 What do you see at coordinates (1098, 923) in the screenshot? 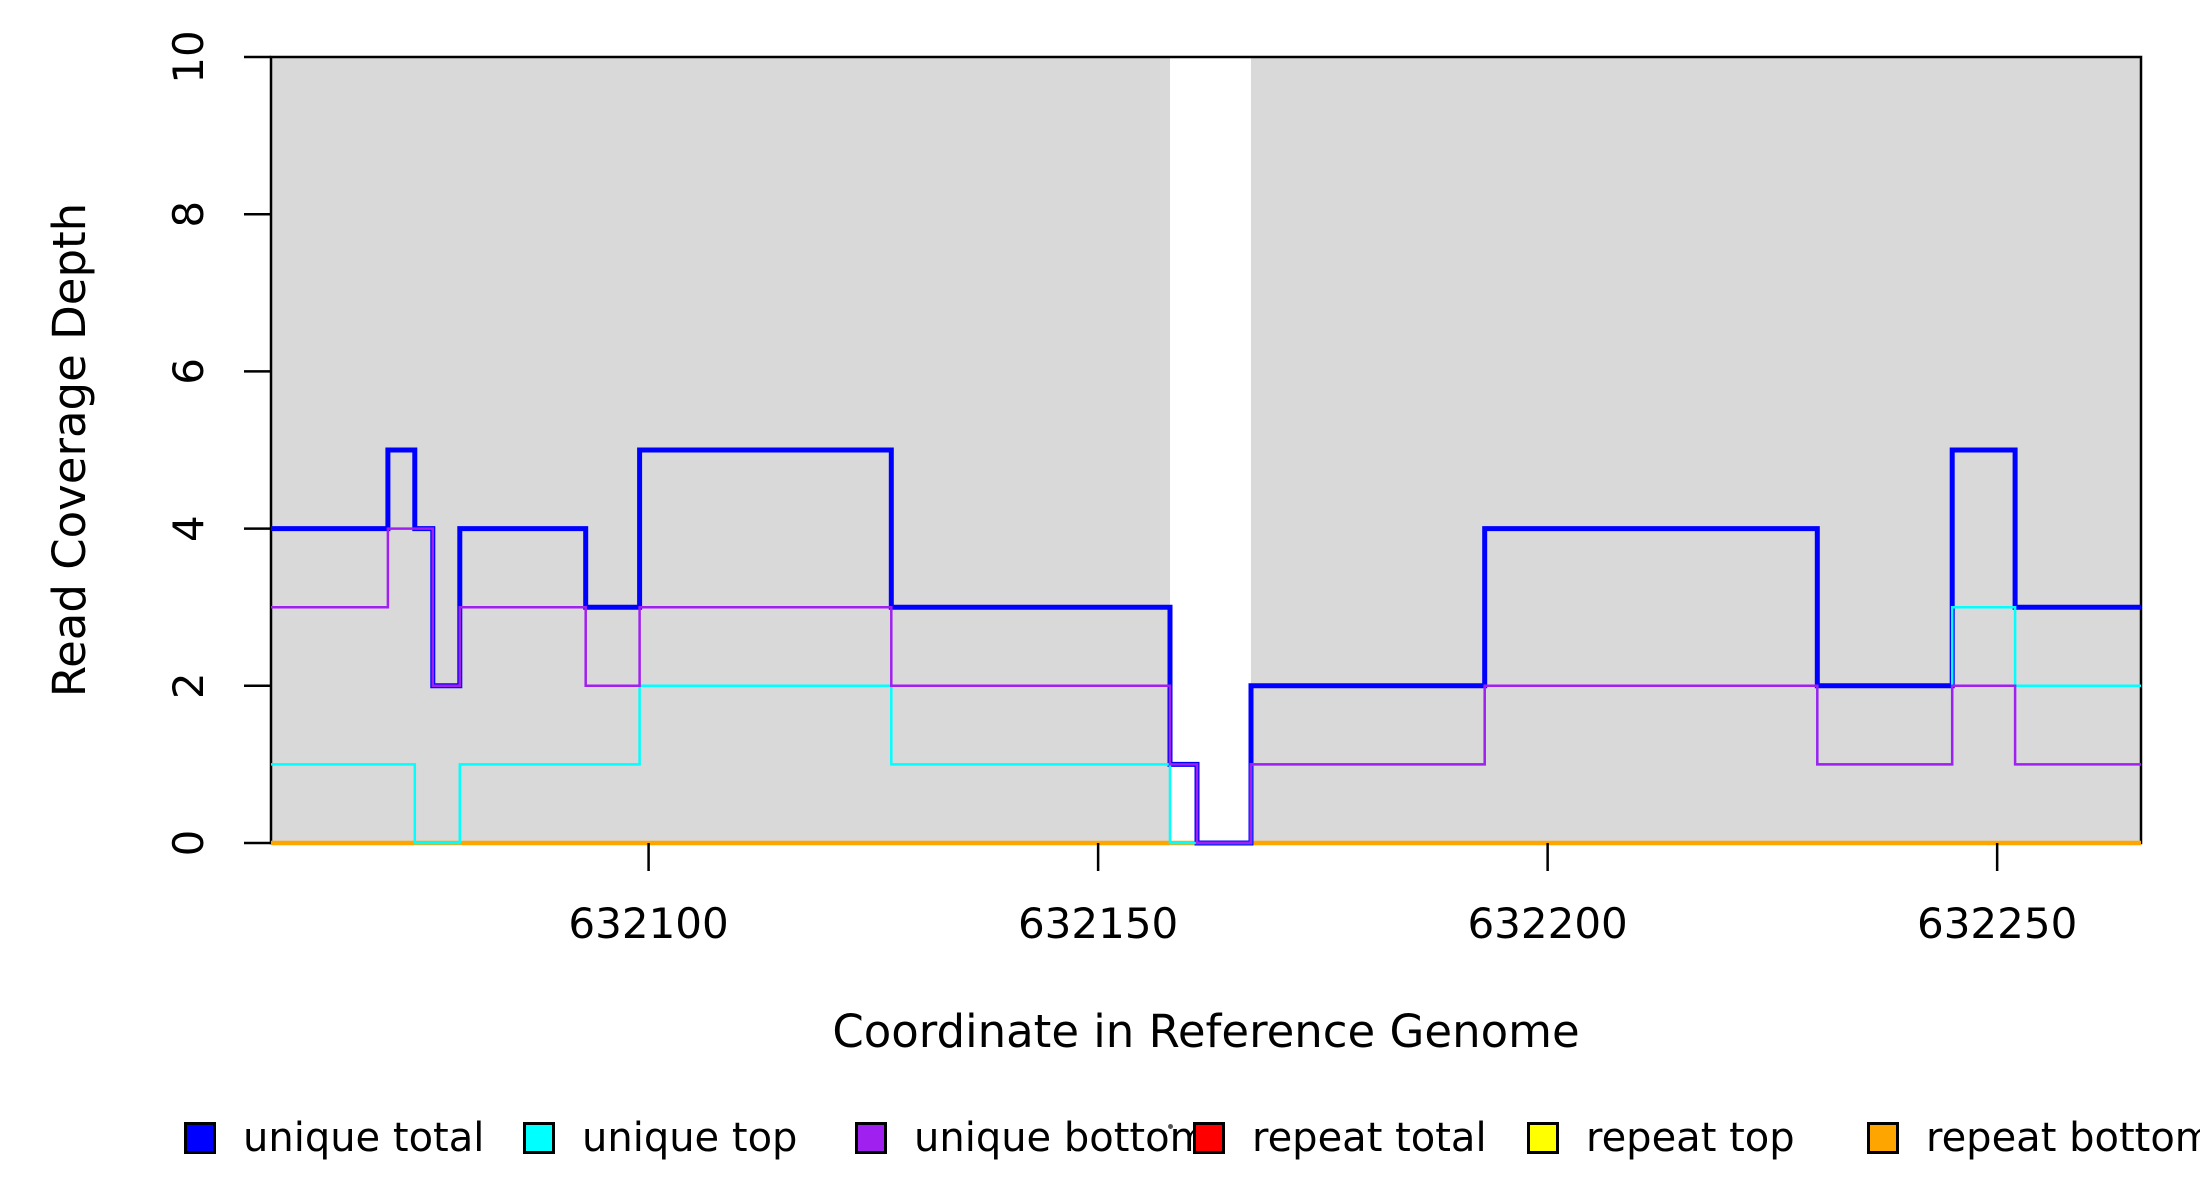
I see `x-tick-label: 632150` at bounding box center [1098, 923].